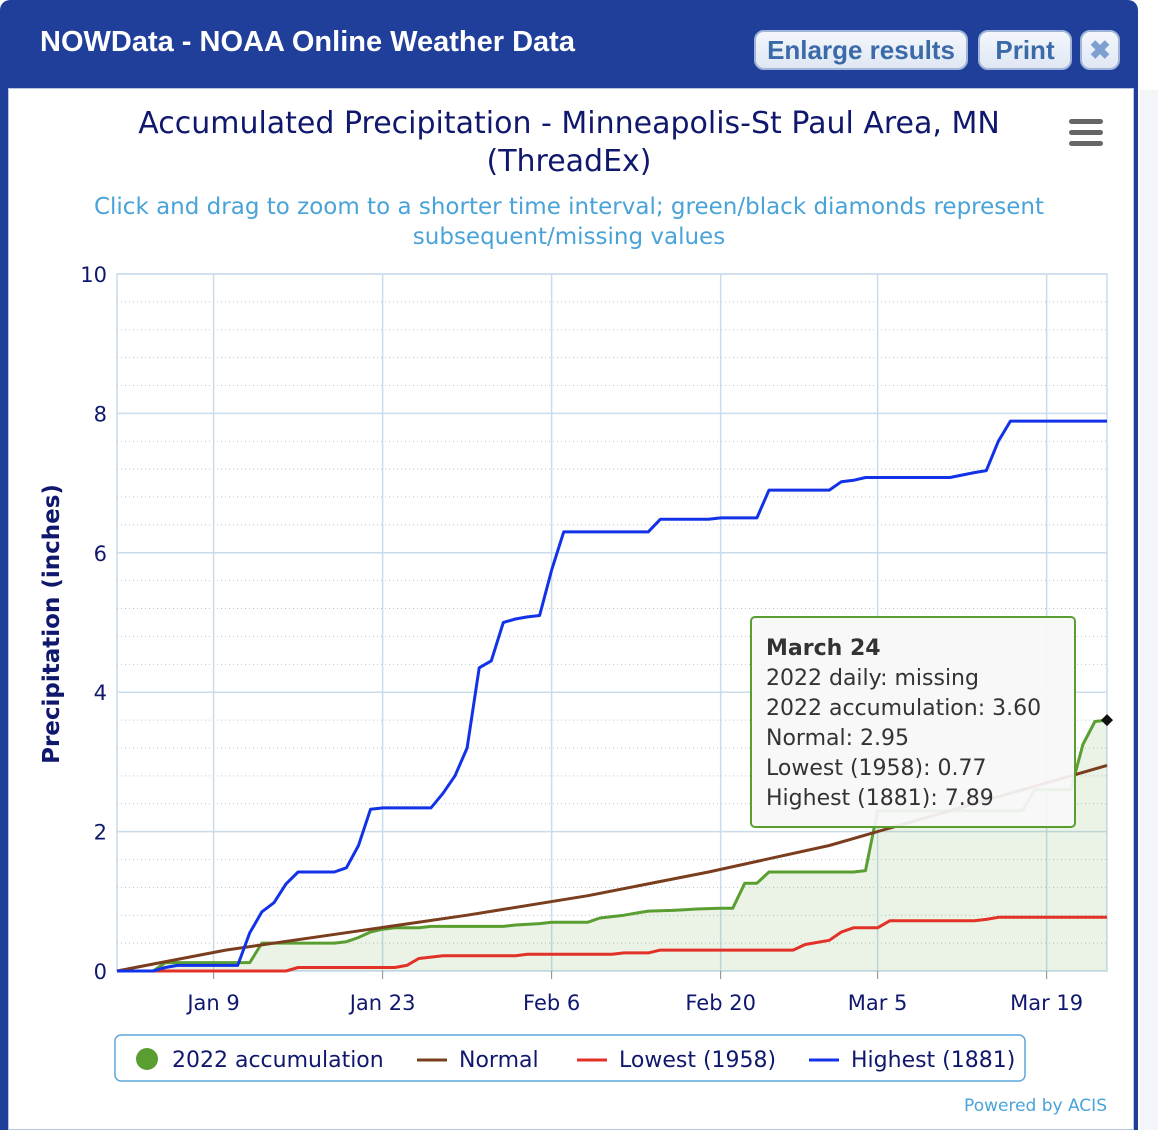 This screenshot has width=1158, height=1133. I want to click on legend-item-highest: Highest (1881), so click(912, 1060).